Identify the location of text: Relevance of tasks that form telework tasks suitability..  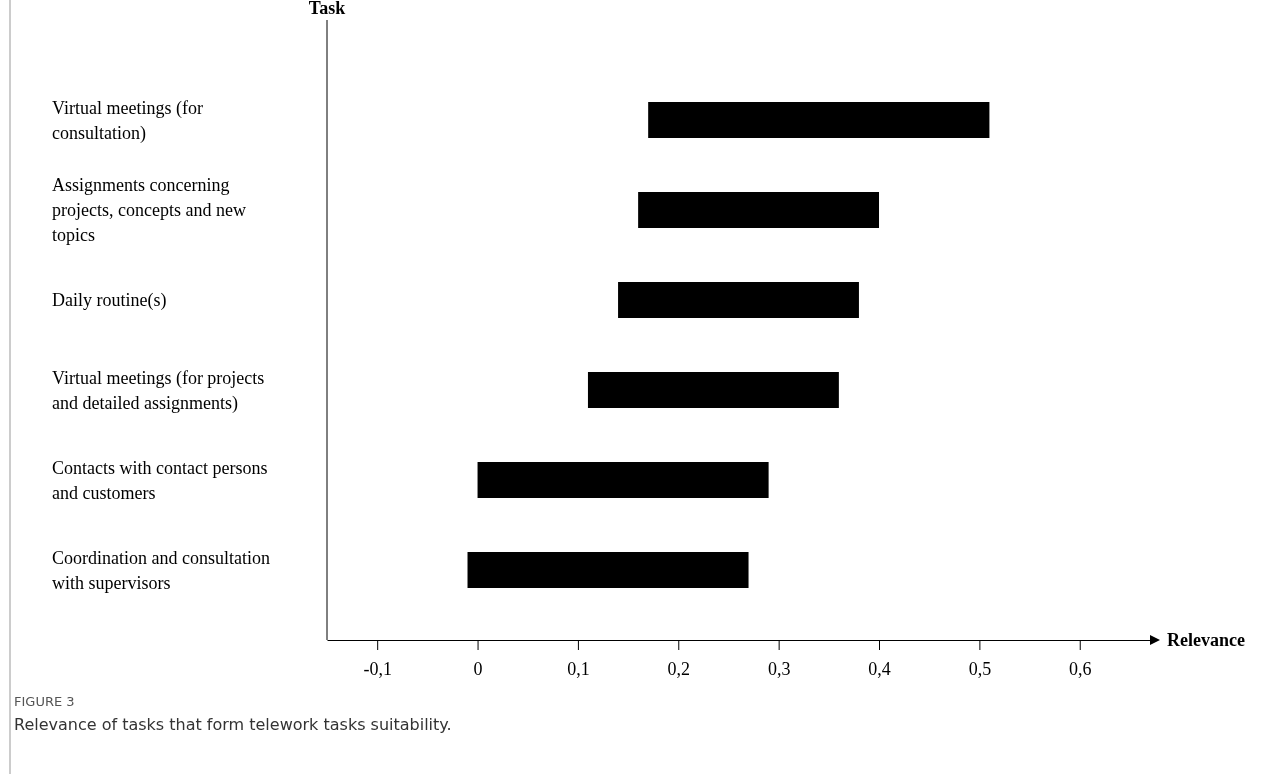
(233, 724).